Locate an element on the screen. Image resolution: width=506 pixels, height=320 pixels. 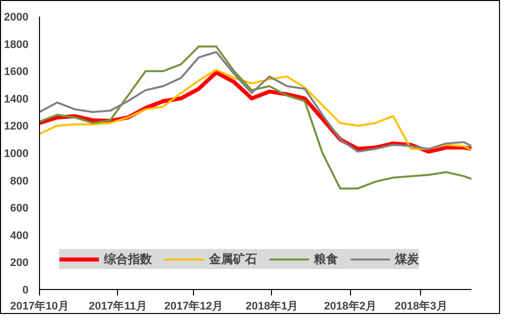
y-tick-label: 800 is located at coordinates (19, 181).